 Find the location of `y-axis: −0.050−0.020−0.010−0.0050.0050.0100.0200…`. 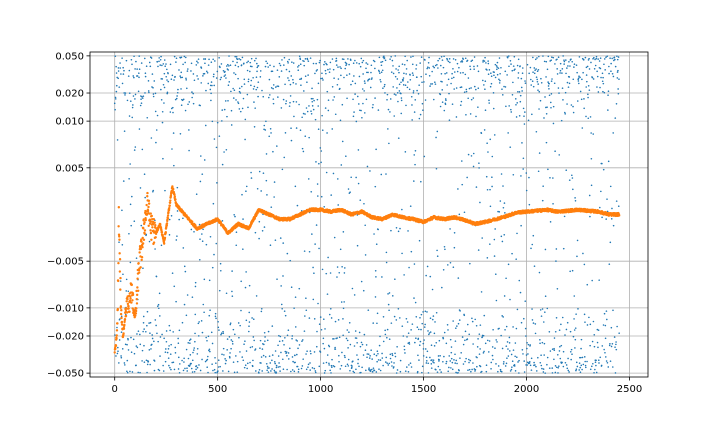

y-axis: −0.050−0.020−0.010−0.0050.0050.0100.0200… is located at coordinates (68, 215).